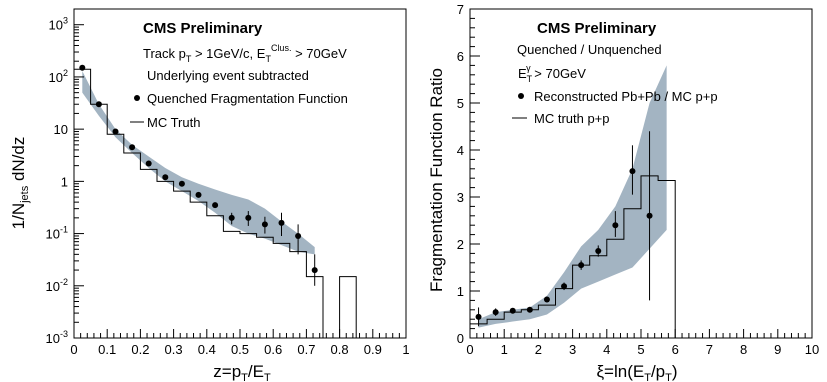  I want to click on y-tick-label: 4, so click(460, 150).